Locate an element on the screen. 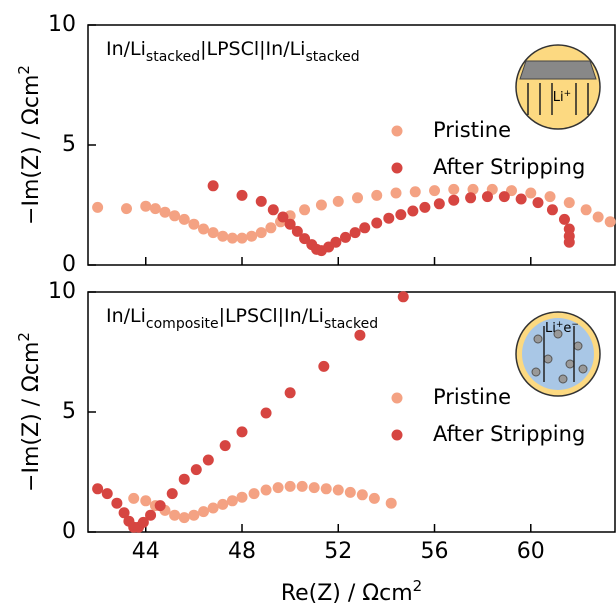 The image size is (616, 609). panel-label: In/Listacked|LPSCl|In/Listacked is located at coordinates (233, 51).